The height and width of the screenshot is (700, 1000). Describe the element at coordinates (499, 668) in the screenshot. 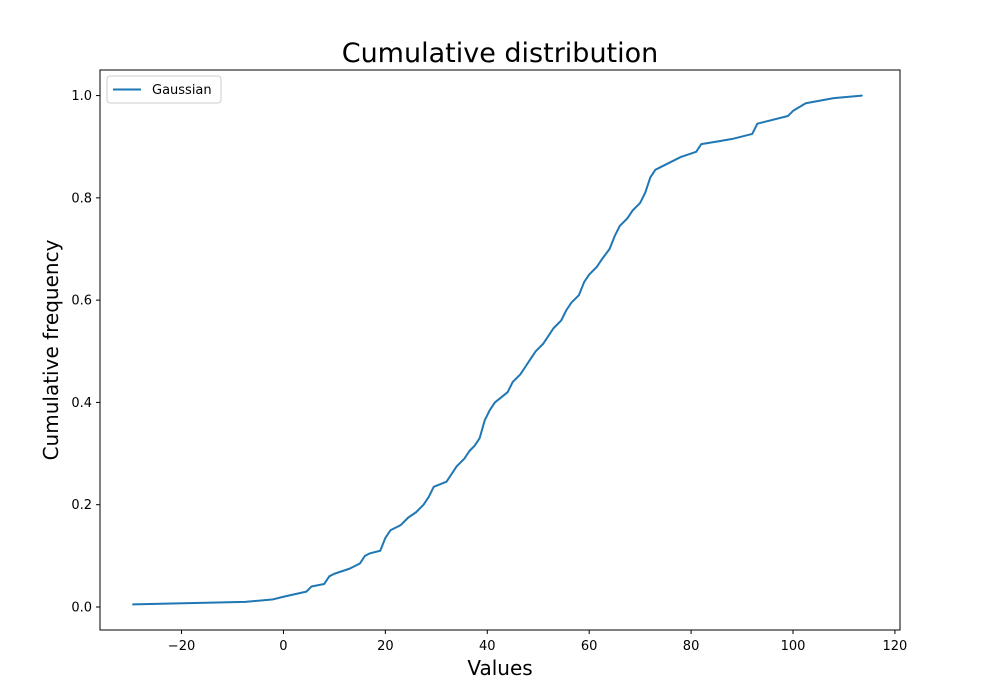

I see `x-axis-title: Values` at that location.